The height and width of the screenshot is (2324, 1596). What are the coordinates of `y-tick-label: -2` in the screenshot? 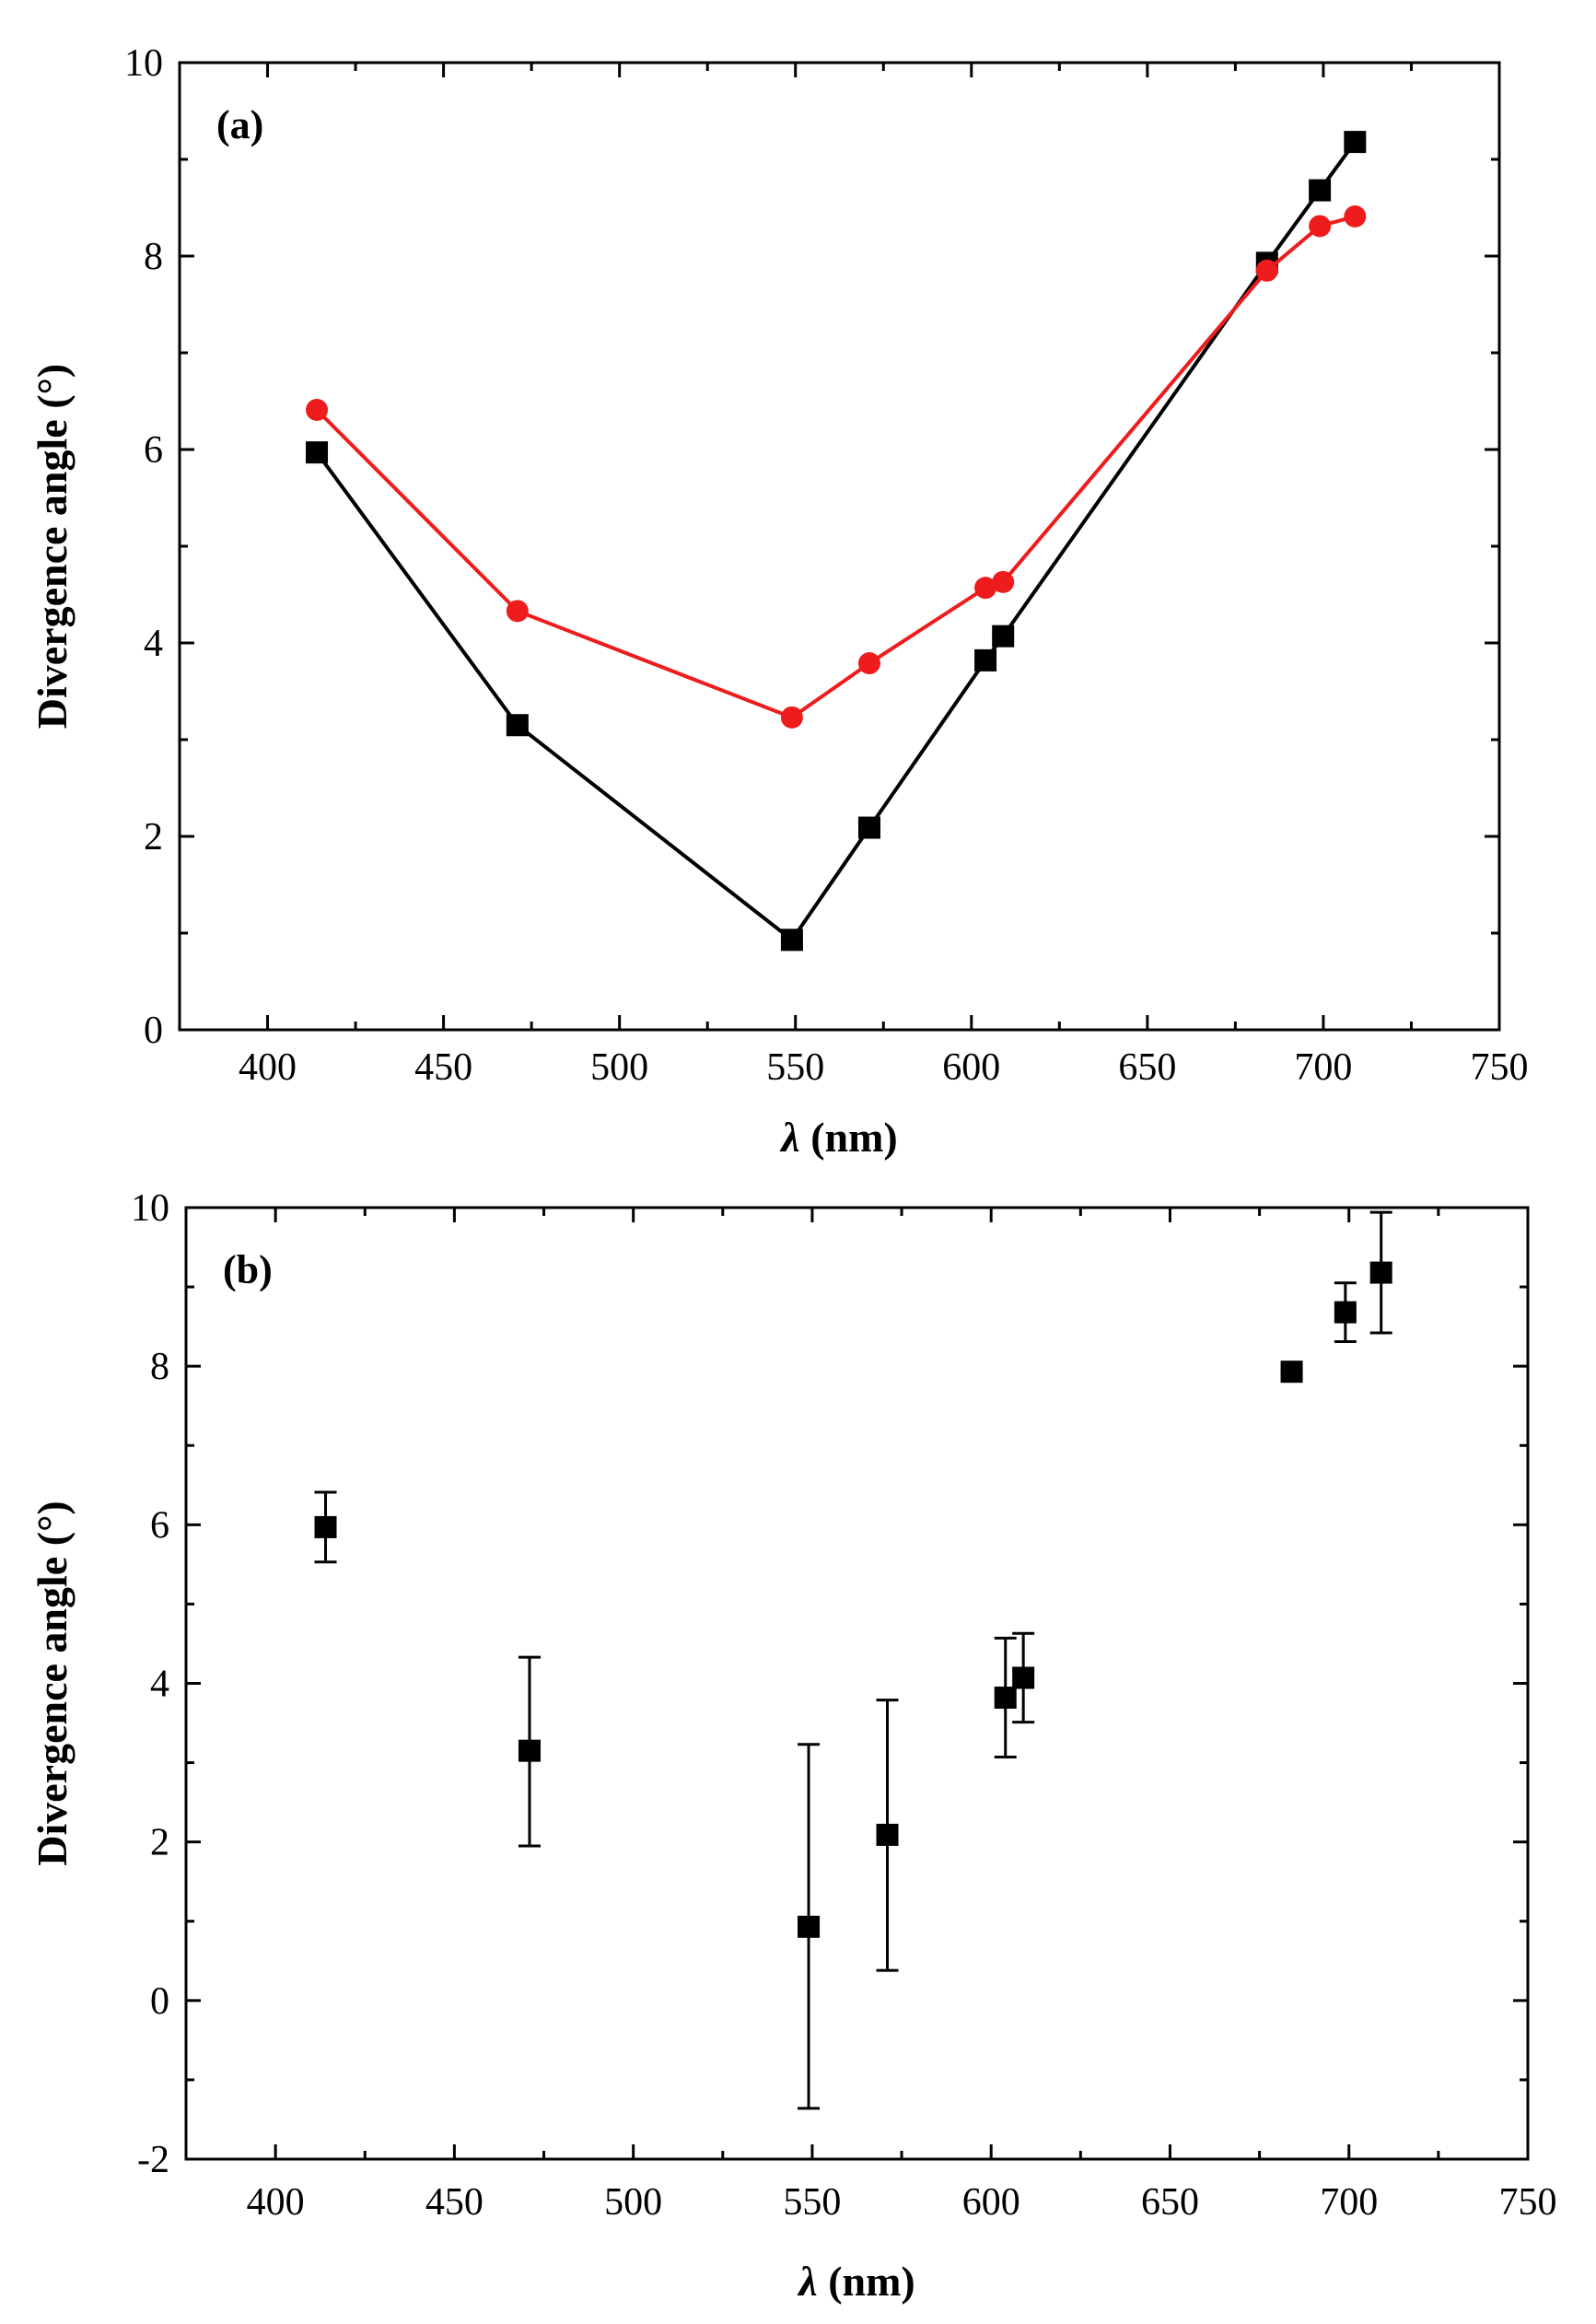 It's located at (153, 2160).